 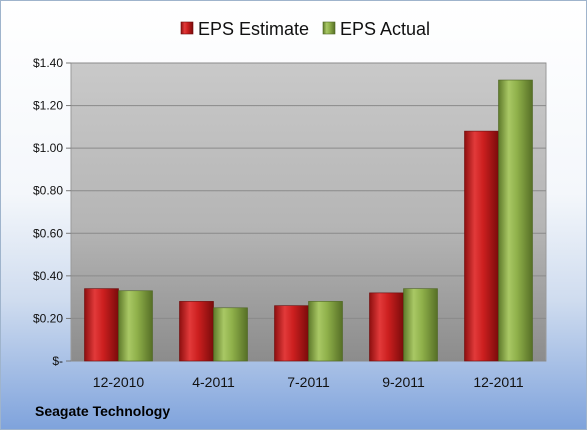 What do you see at coordinates (48, 318) in the screenshot?
I see `y-tick-label: $0.20` at bounding box center [48, 318].